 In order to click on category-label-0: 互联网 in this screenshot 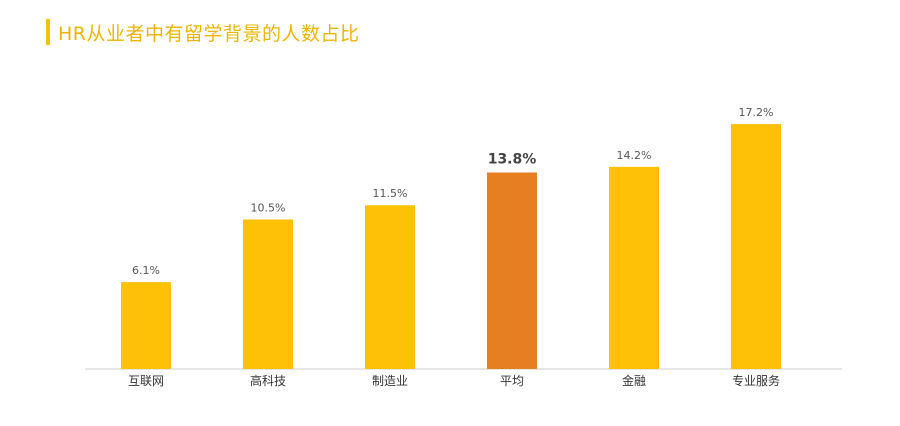, I will do `click(146, 381)`.